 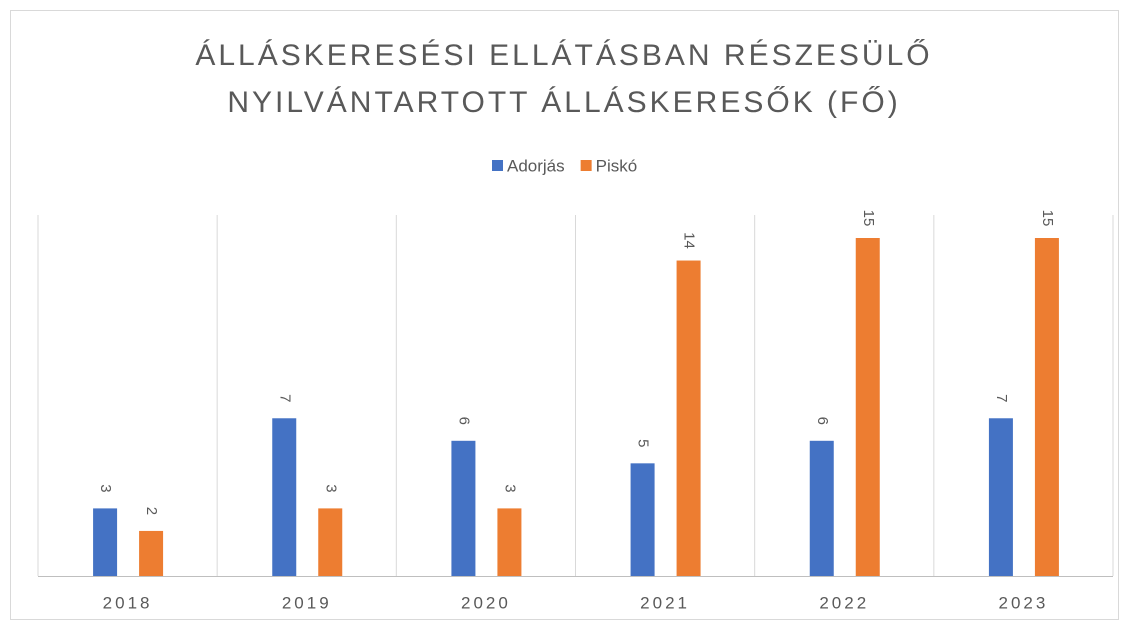 I want to click on x-tick-label: 2021, so click(x=665, y=602).